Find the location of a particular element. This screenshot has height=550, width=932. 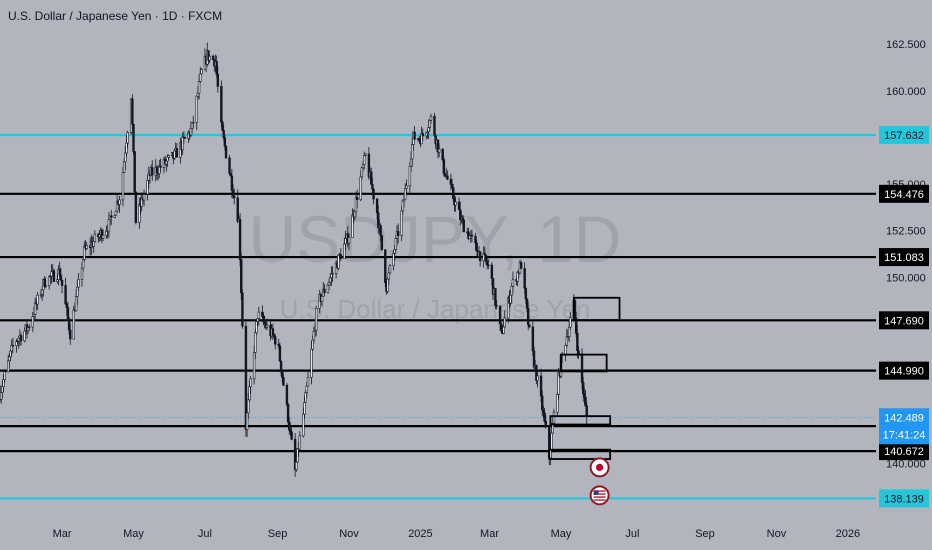

time-axis: Mar May Jul Sep Nov 2025 Mar May Jul Sep Nov 2026 is located at coordinates (457, 534).